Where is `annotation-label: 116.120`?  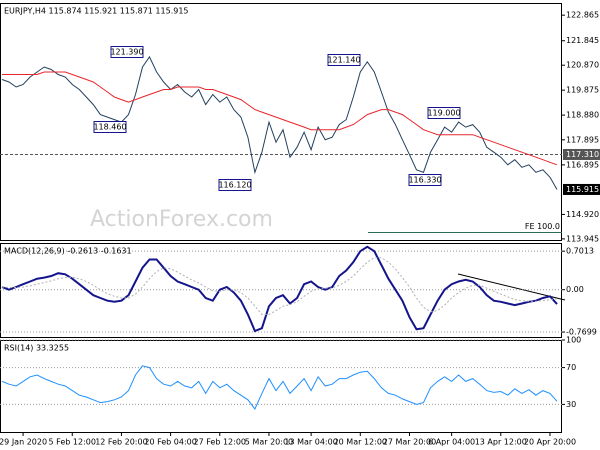 annotation-label: 116.120 is located at coordinates (234, 185).